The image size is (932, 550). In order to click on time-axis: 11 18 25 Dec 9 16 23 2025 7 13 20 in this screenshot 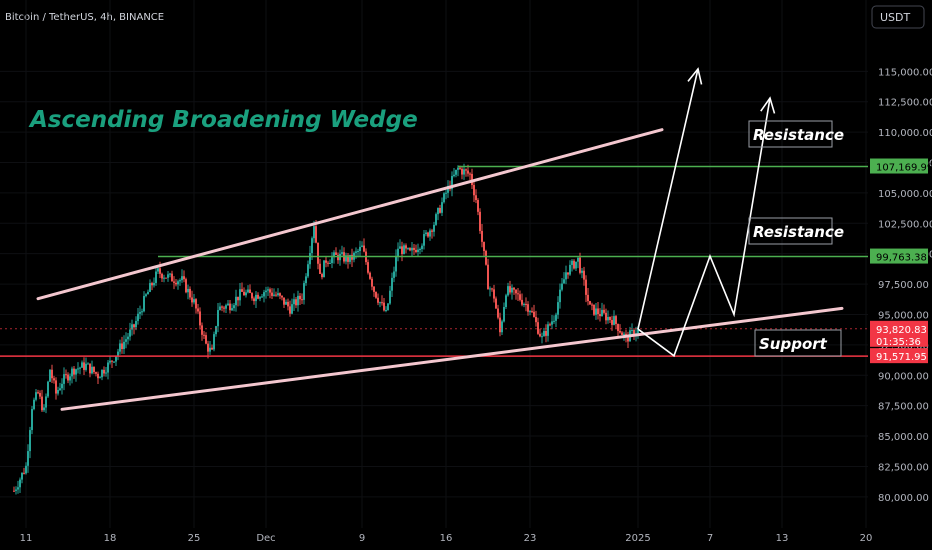, I will do `click(446, 538)`.